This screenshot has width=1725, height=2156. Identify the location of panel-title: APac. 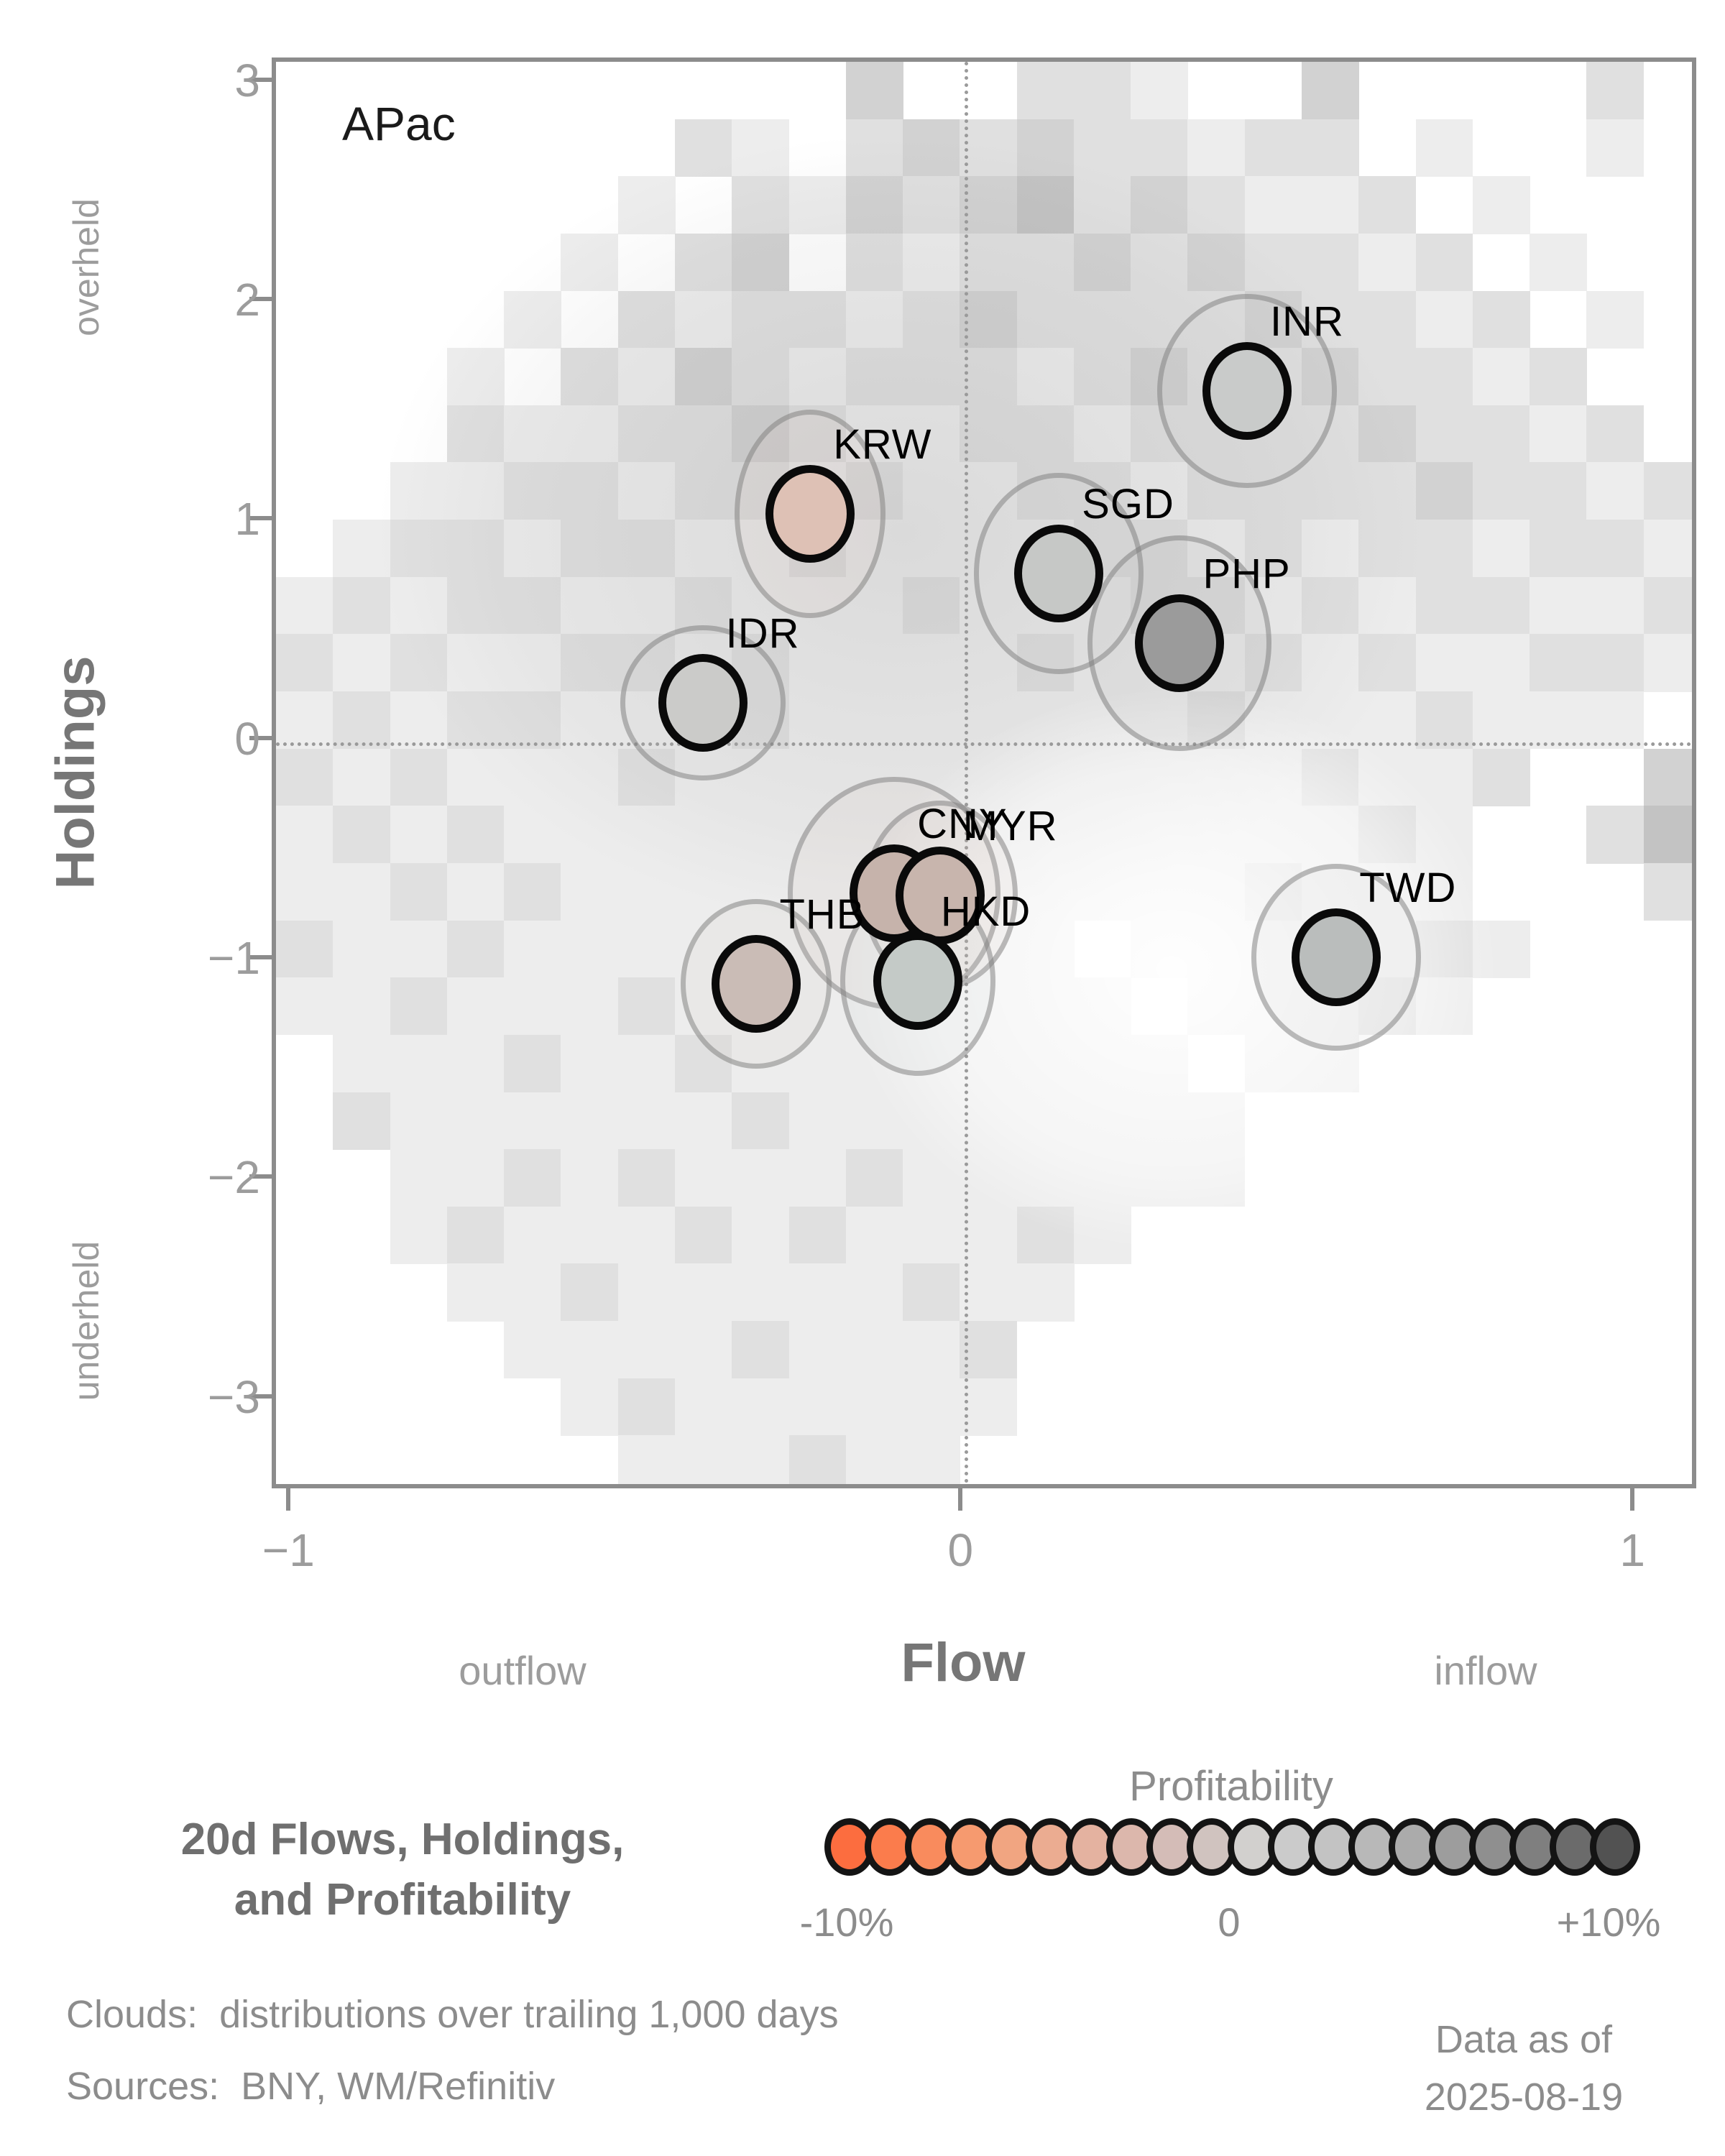
(399, 123).